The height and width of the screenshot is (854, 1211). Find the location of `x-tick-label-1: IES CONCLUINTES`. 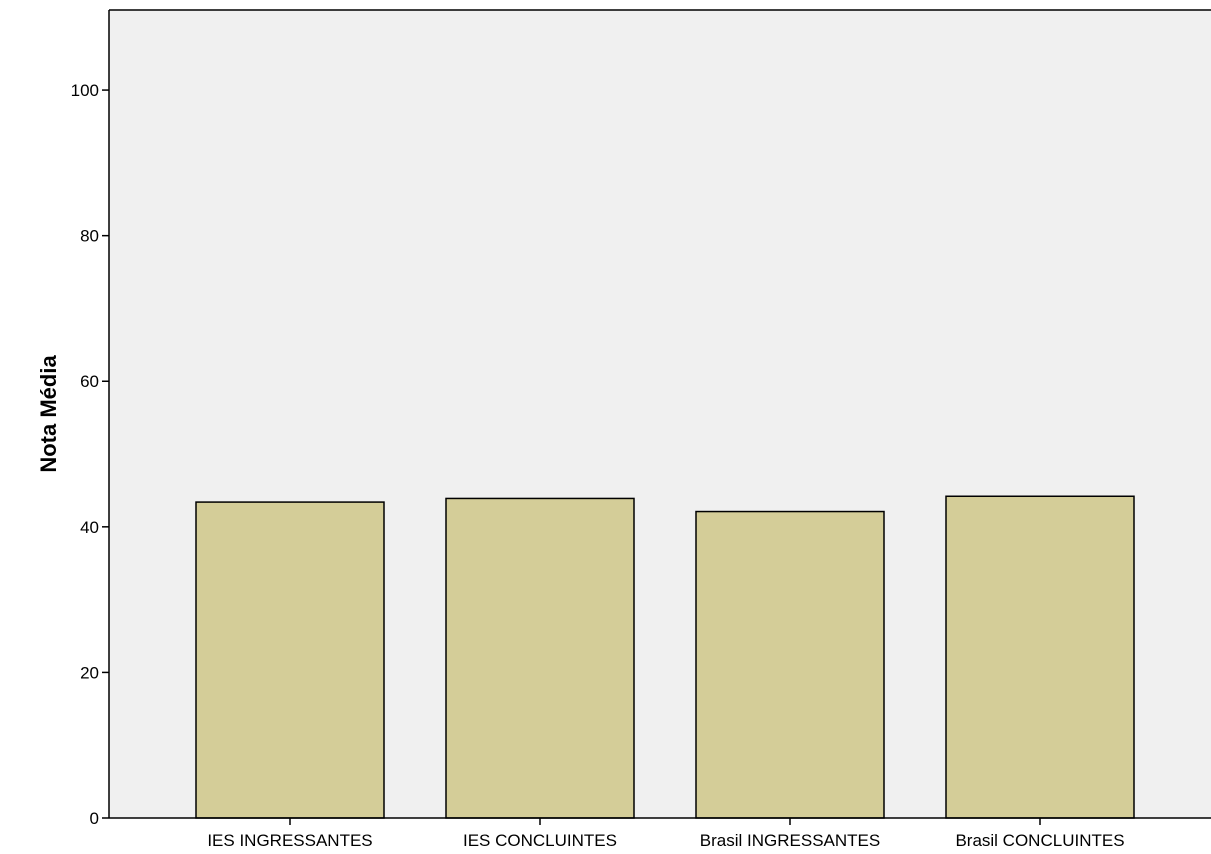

x-tick-label-1: IES CONCLUINTES is located at coordinates (540, 840).